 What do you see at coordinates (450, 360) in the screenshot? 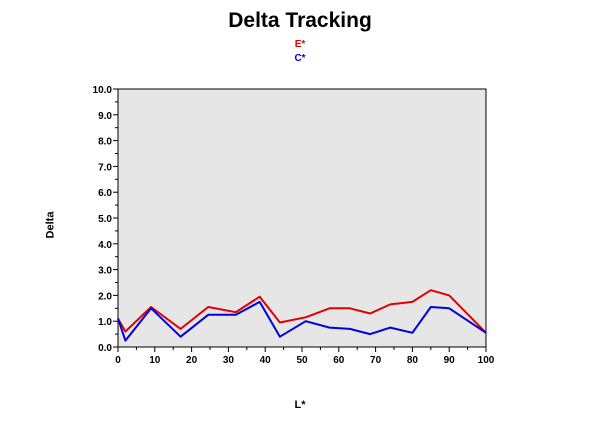
I see `x-tick-label: 90` at bounding box center [450, 360].